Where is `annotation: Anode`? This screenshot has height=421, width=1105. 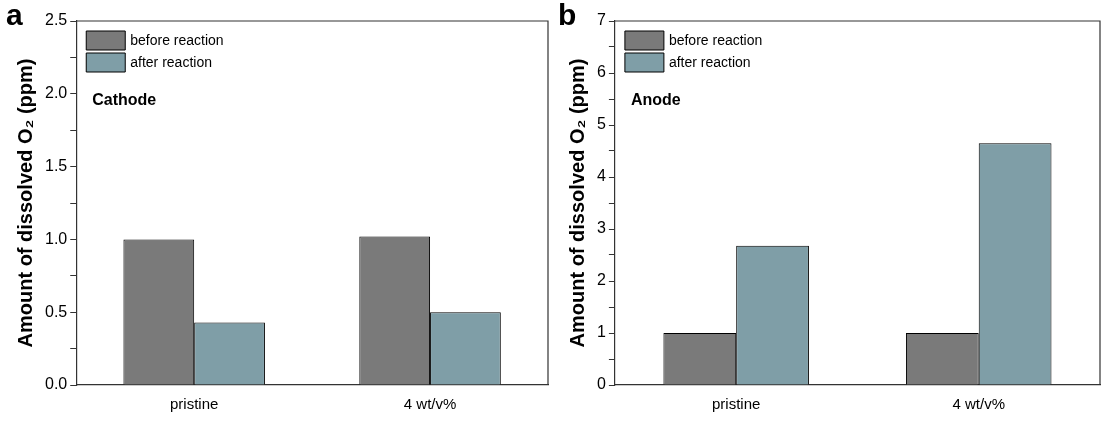
annotation: Anode is located at coordinates (655, 100).